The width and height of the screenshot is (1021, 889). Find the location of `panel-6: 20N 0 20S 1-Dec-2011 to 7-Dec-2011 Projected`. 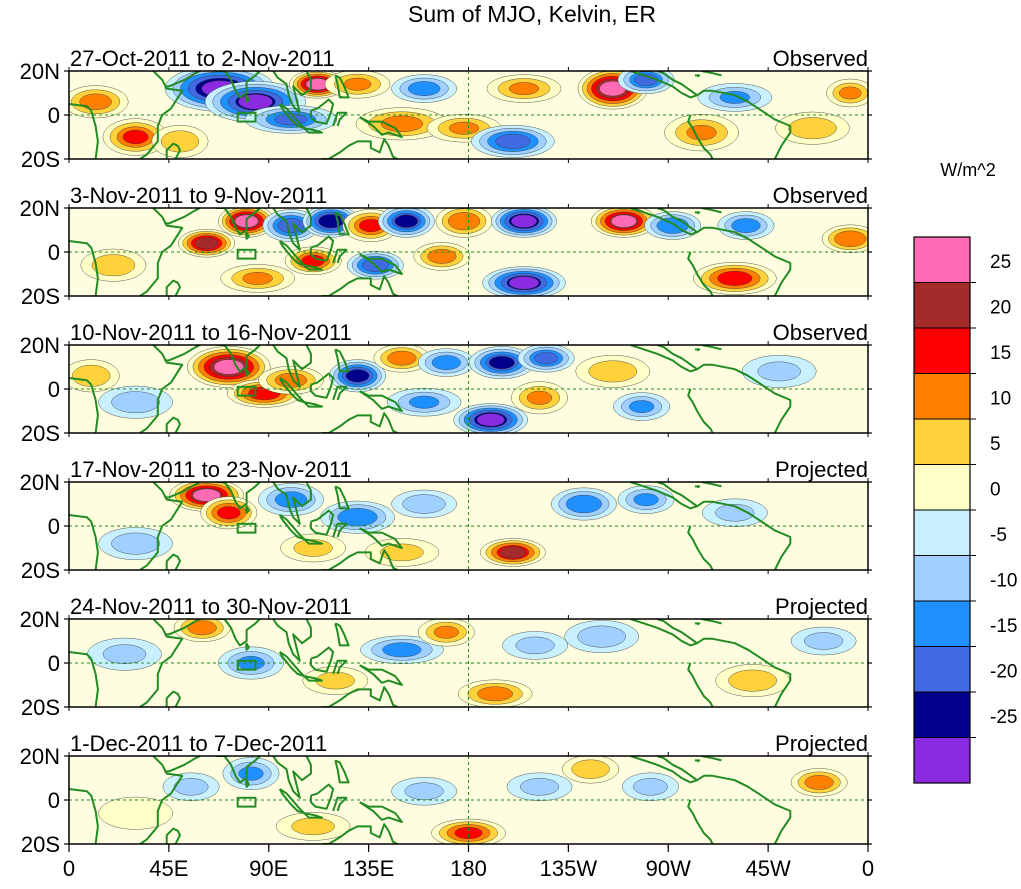

panel-6: 20N 0 20S 1-Dec-2011 to 7-Dec-2011 Projected is located at coordinates (446, 794).